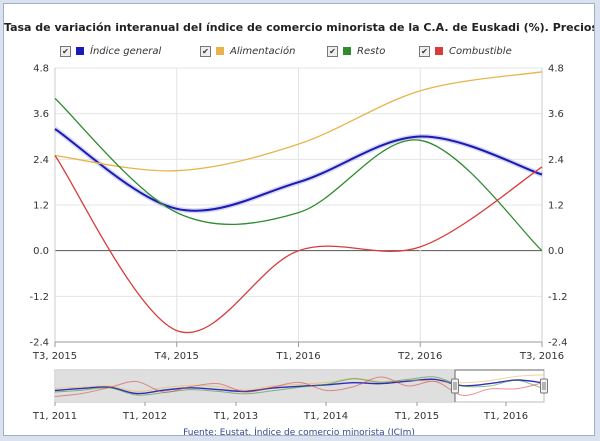 This screenshot has width=600, height=441. What do you see at coordinates (39, 343) in the screenshot?
I see `y-tick-label-left: -2.4` at bounding box center [39, 343].